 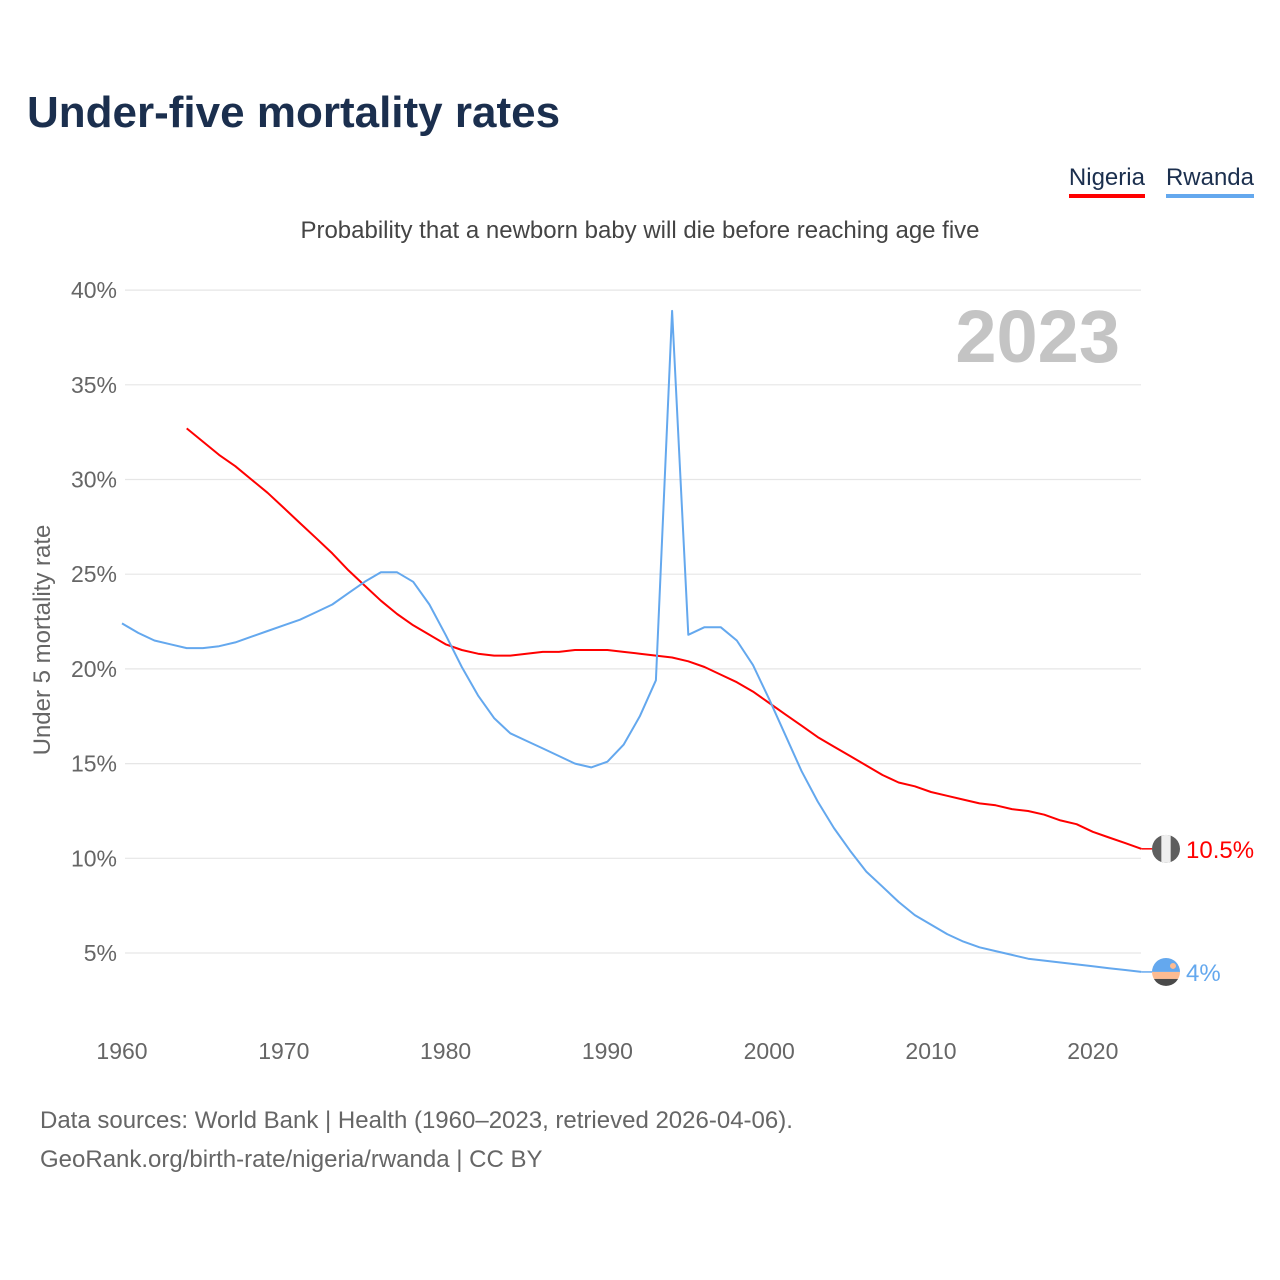 What do you see at coordinates (121, 1051) in the screenshot?
I see `x-tick-label: 1960` at bounding box center [121, 1051].